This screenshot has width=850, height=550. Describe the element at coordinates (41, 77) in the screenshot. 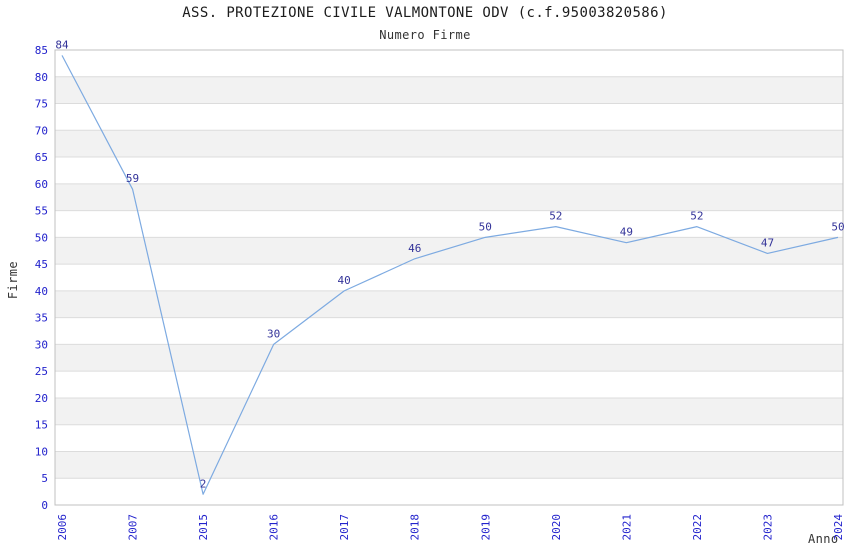

I see `y-tick-label: 80` at that location.